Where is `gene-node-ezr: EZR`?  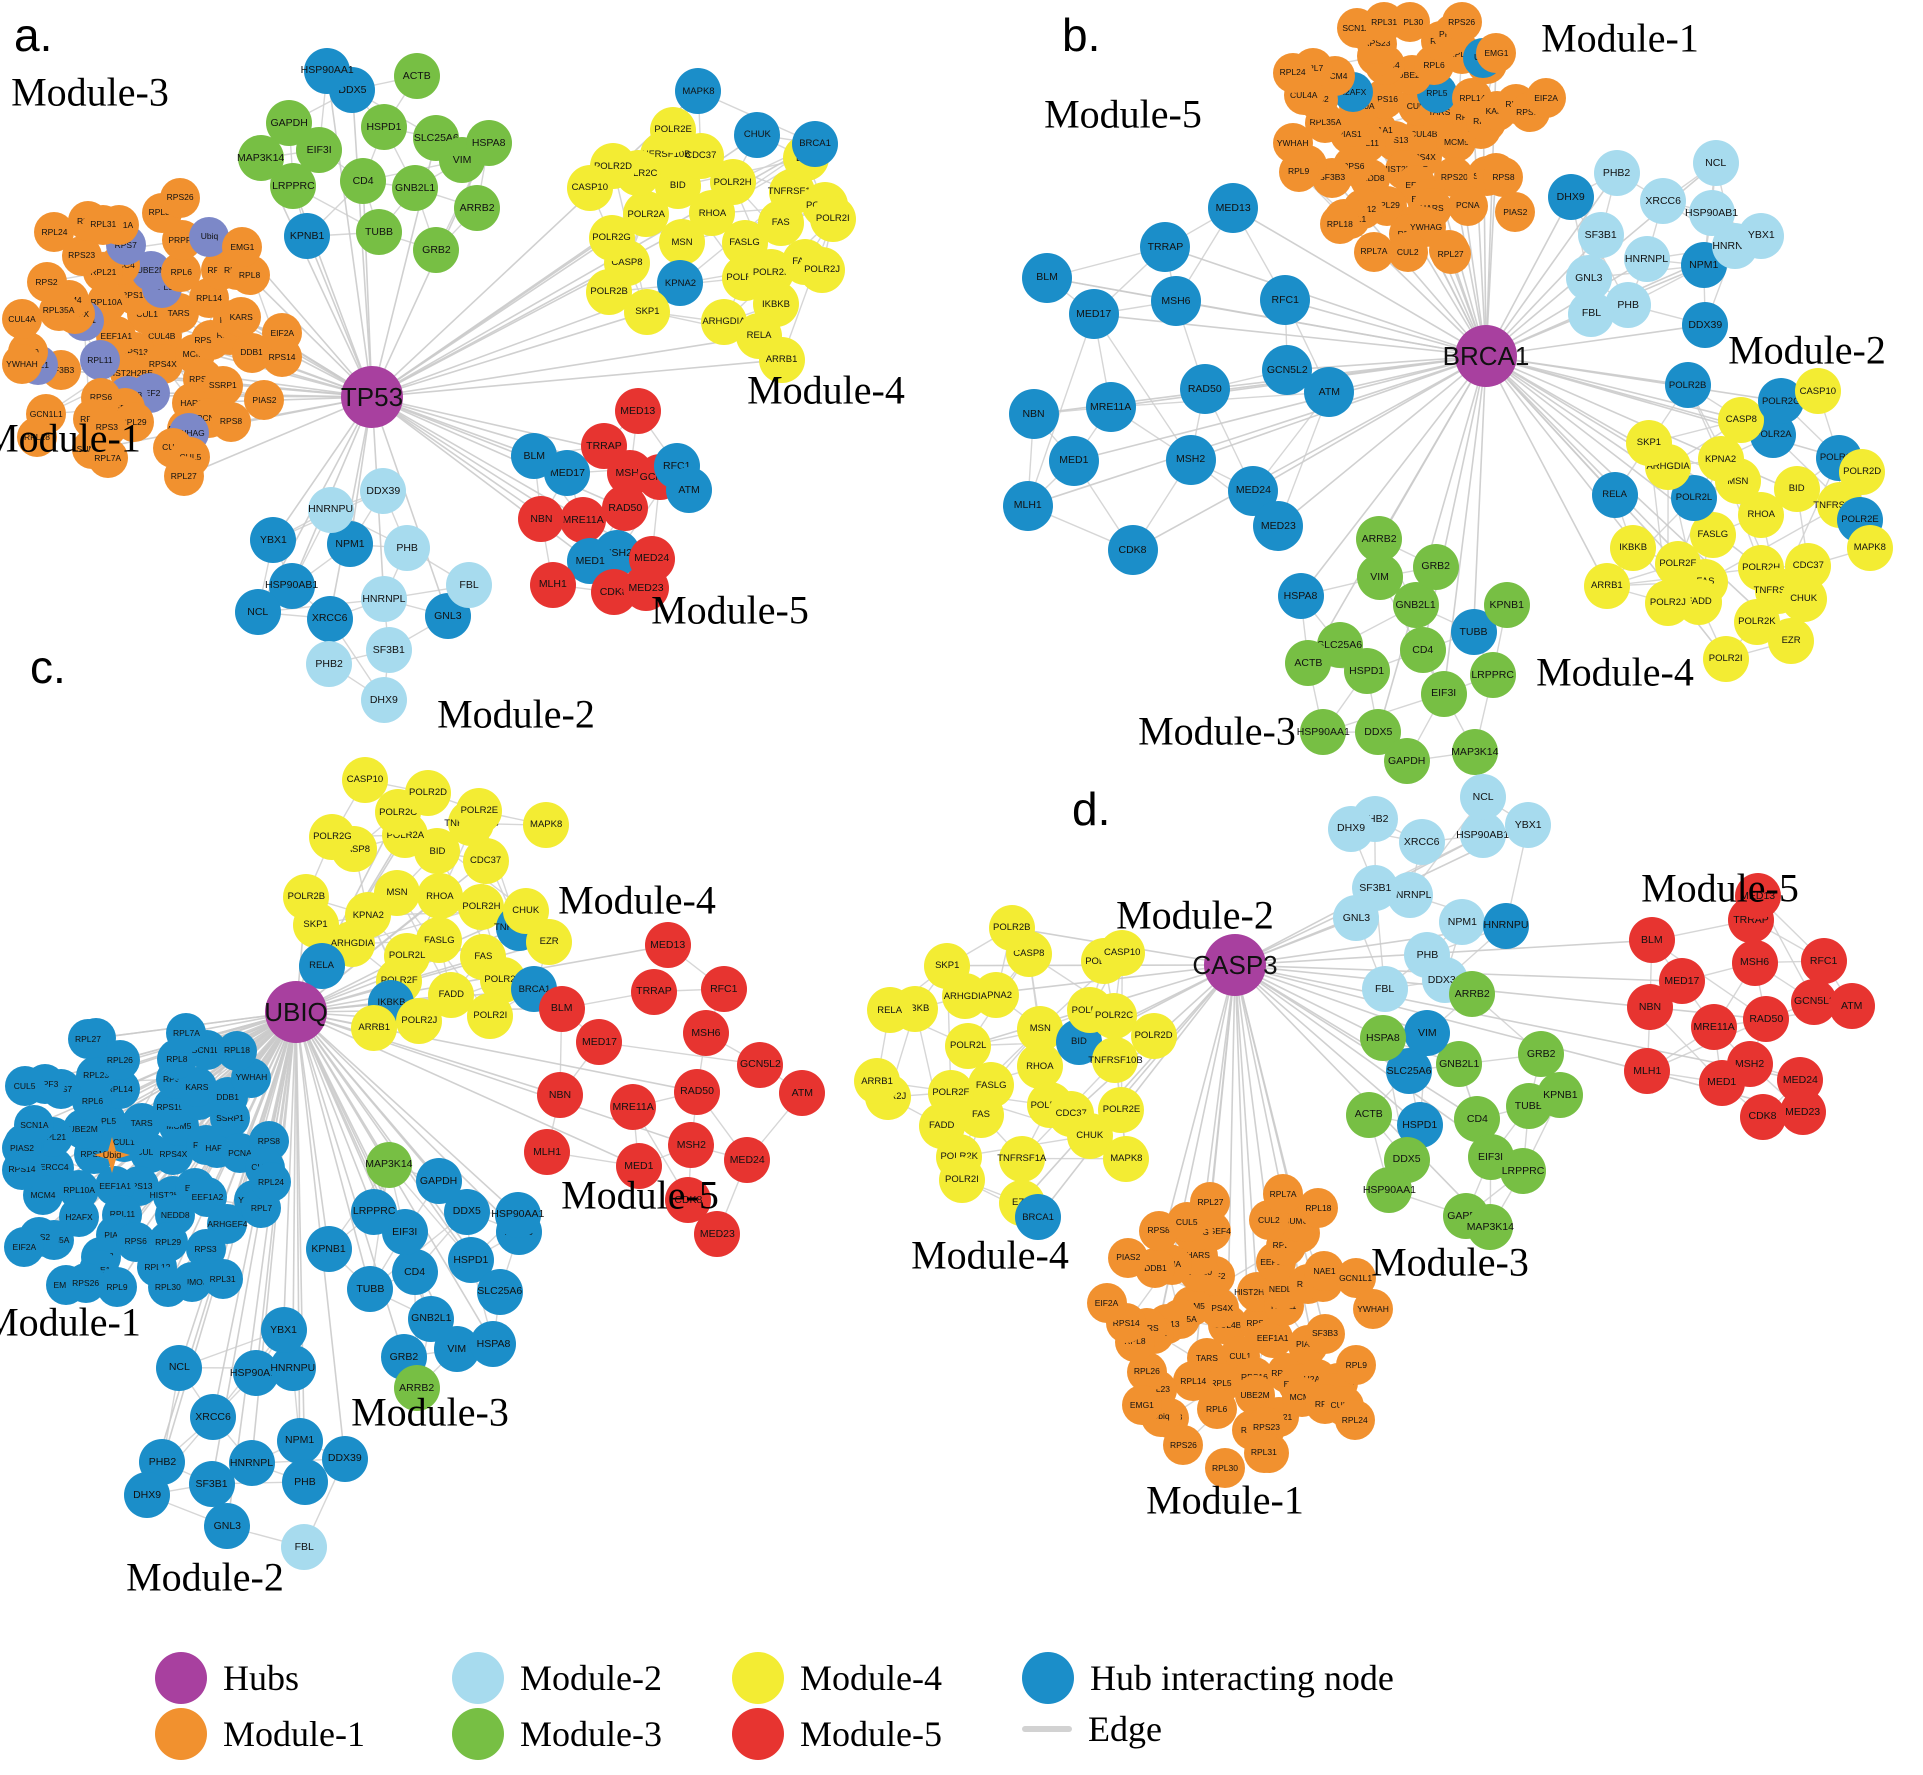
gene-node-ezr: EZR is located at coordinates (549, 942).